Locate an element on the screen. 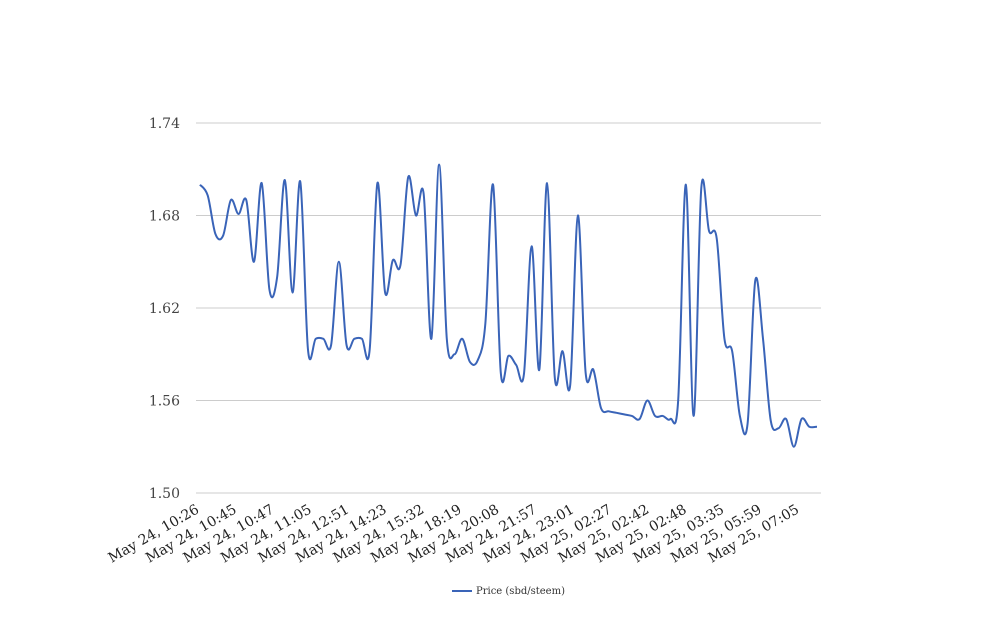 The image size is (1008, 621). y-tick-label: 1.62 is located at coordinates (164, 309).